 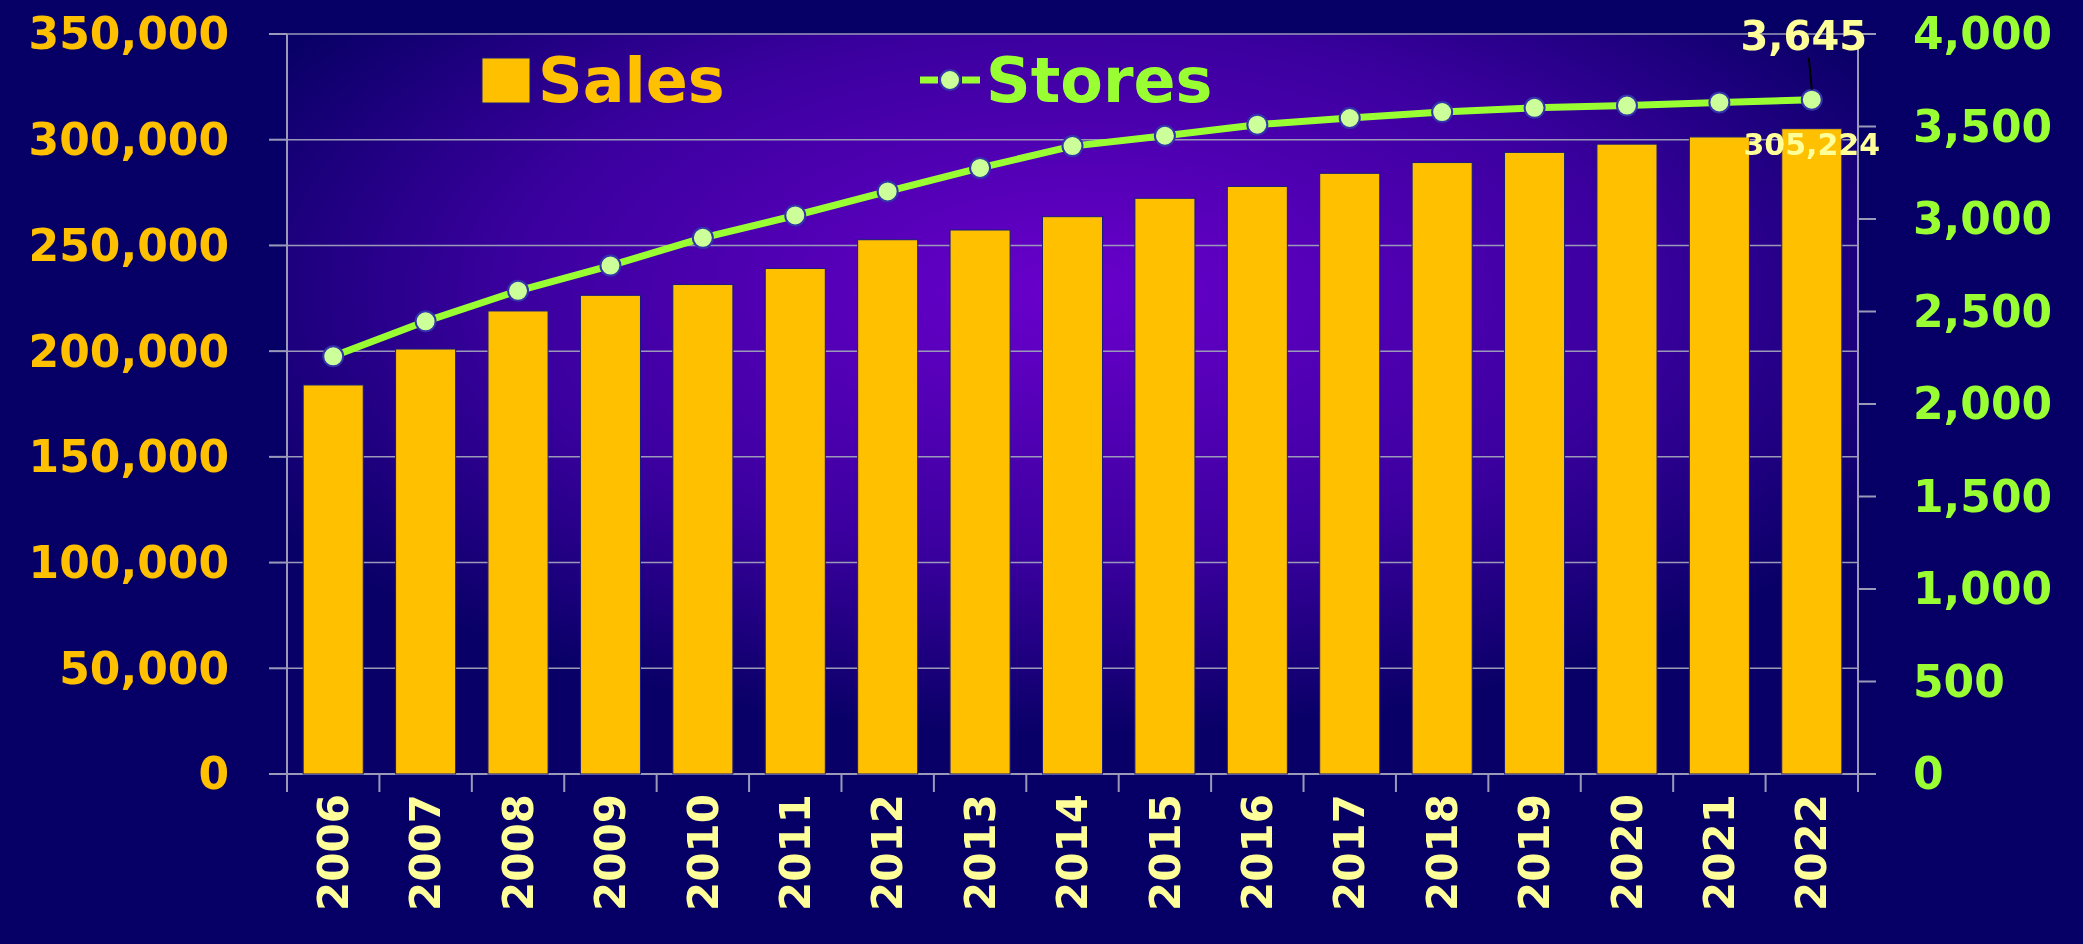 I want to click on data-label: 305,224, so click(x=1812, y=144).